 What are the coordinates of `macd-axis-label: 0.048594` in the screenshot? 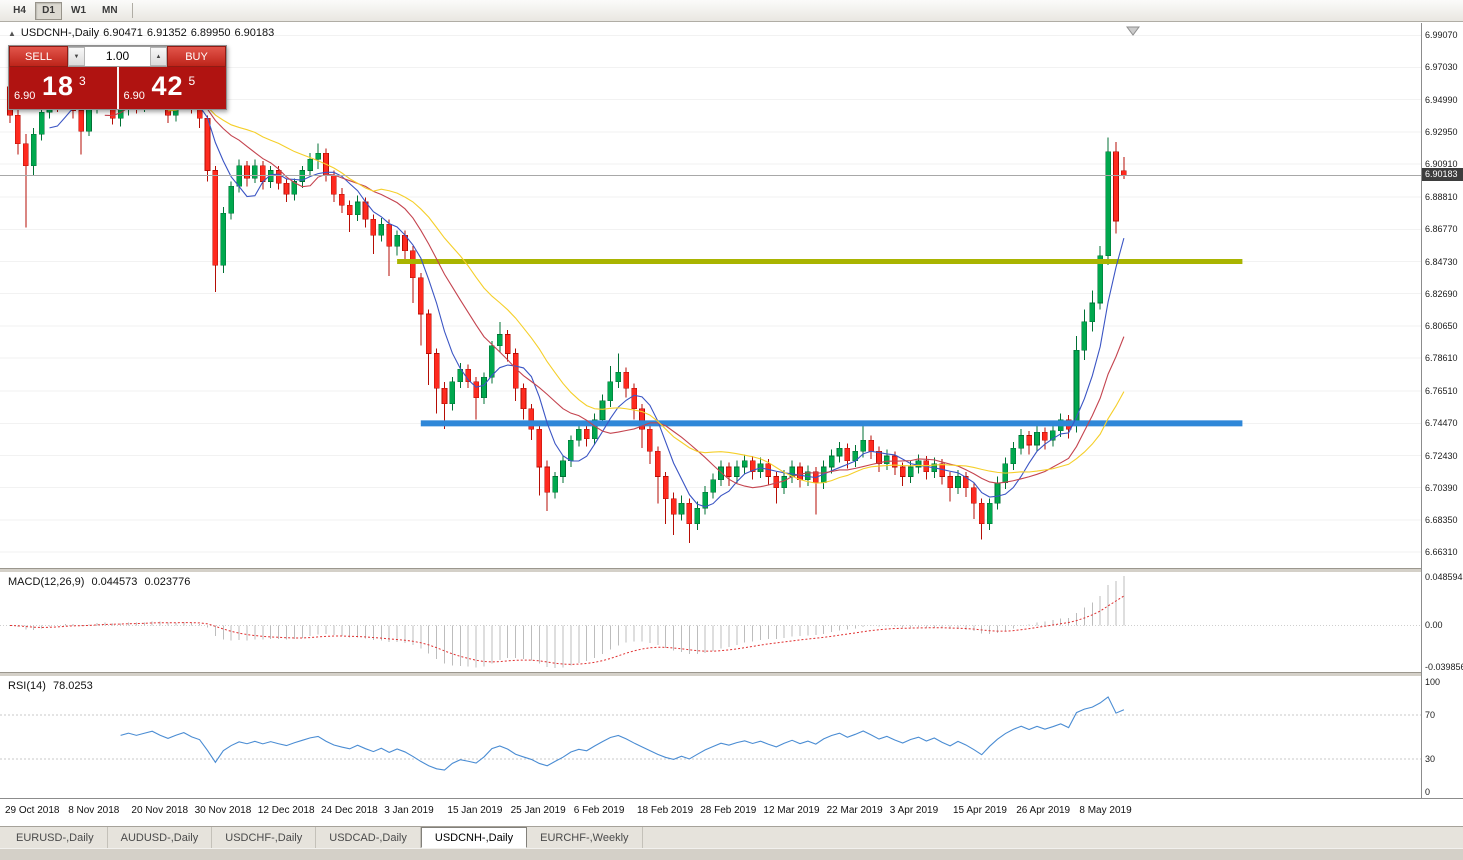 It's located at (1444, 577).